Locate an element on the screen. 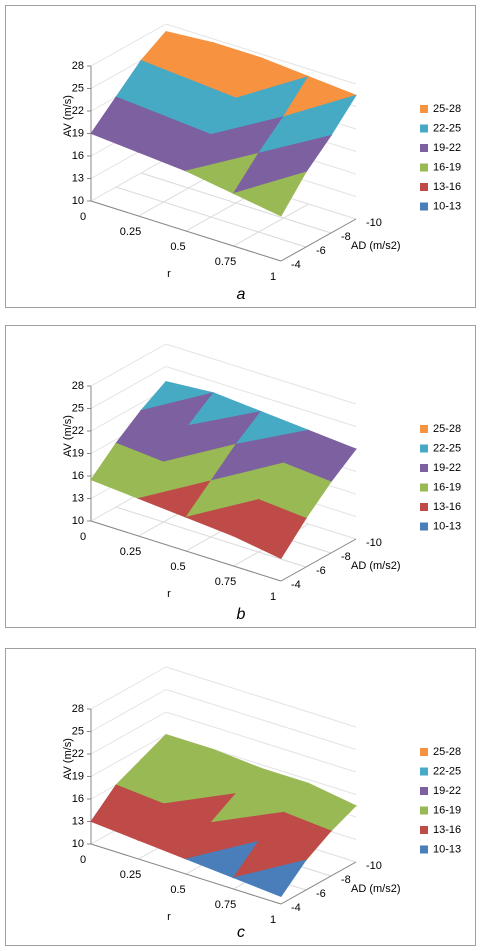  caption: c is located at coordinates (241, 932).